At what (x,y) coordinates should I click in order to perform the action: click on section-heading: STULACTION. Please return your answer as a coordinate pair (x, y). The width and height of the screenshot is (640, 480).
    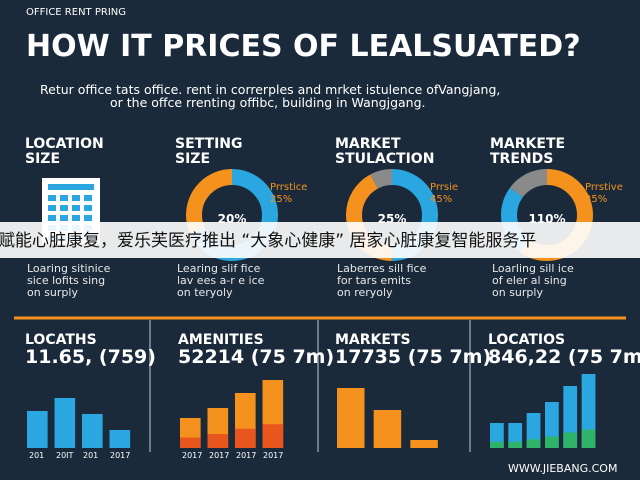
    Looking at the image, I should click on (384, 159).